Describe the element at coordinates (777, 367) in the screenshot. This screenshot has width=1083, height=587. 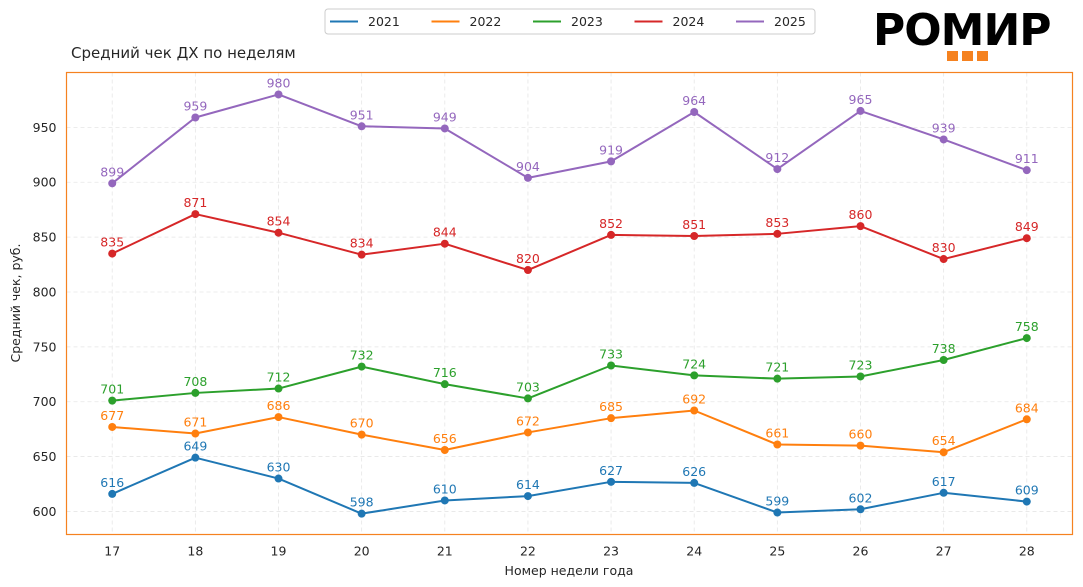
I see `data-label: 721` at that location.